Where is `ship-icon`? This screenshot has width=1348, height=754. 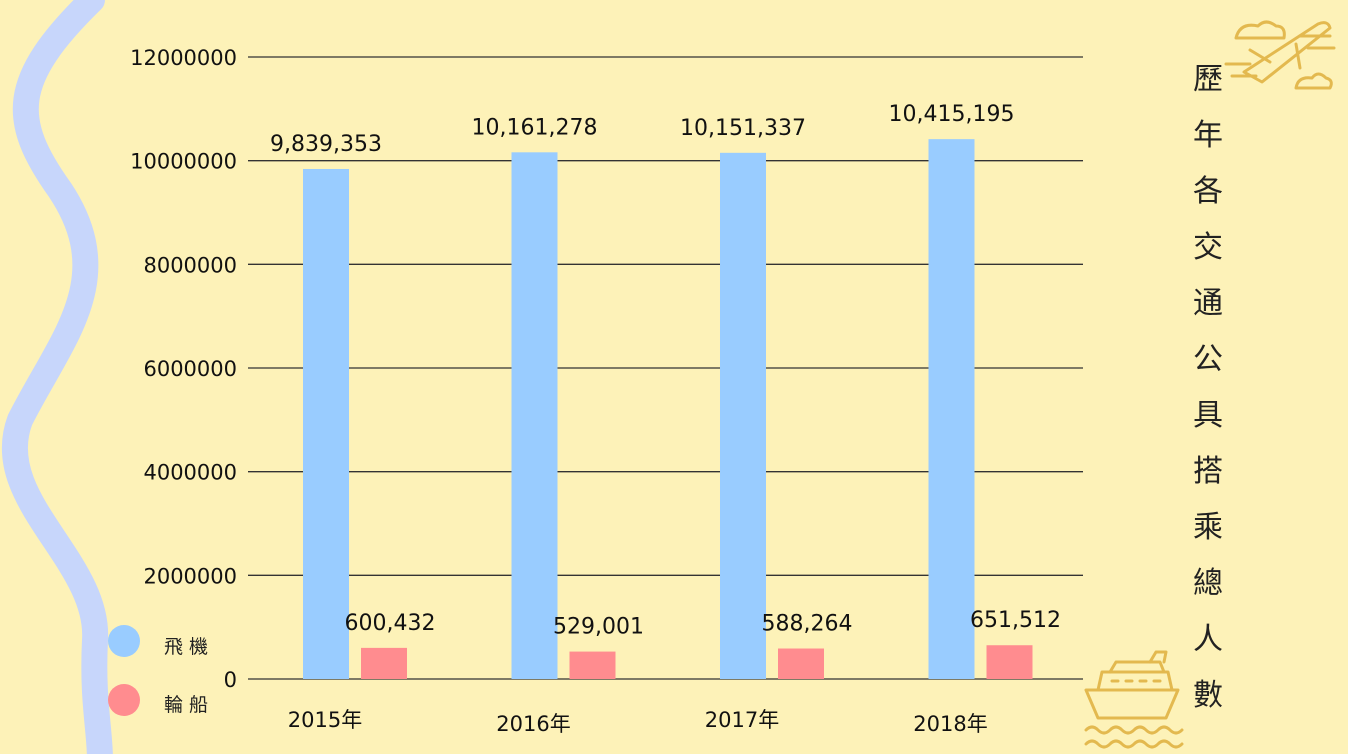
ship-icon is located at coordinates (1134, 699).